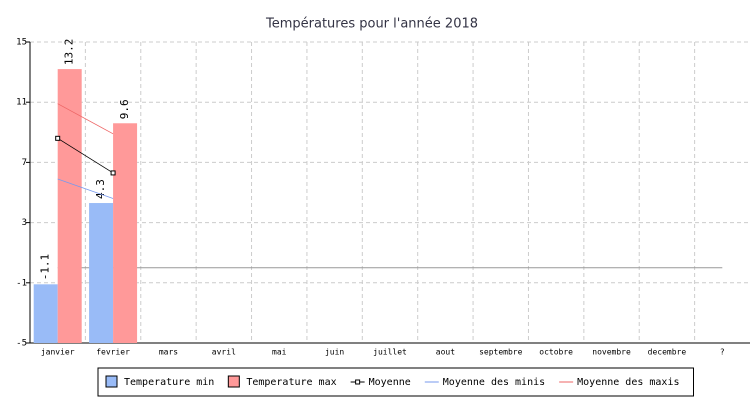  What do you see at coordinates (611, 352) in the screenshot?
I see `x-tick-label: novembre` at bounding box center [611, 352].